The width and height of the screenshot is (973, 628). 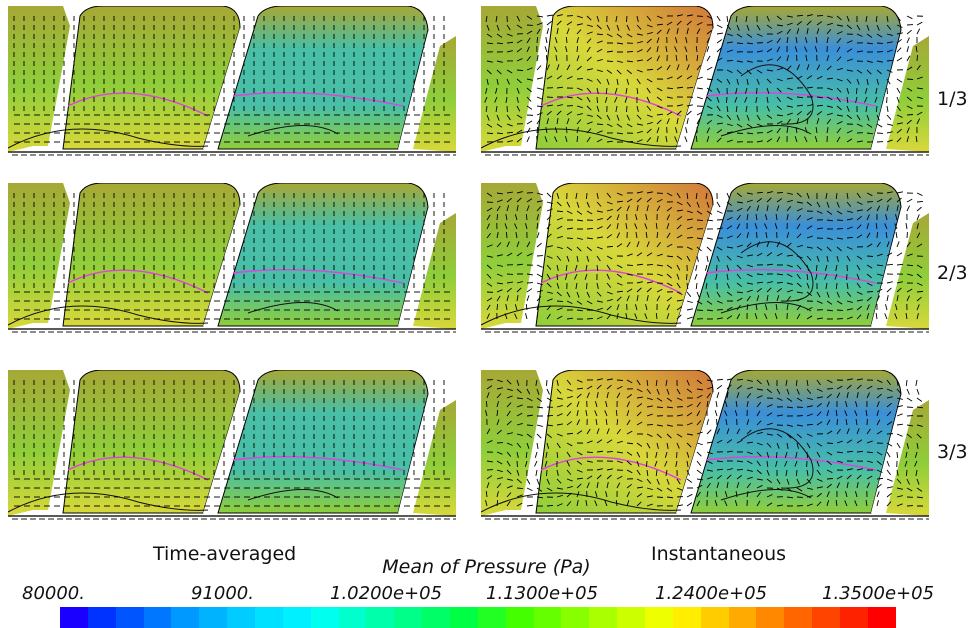 I want to click on row-label-2: 2/3, so click(x=952, y=273).